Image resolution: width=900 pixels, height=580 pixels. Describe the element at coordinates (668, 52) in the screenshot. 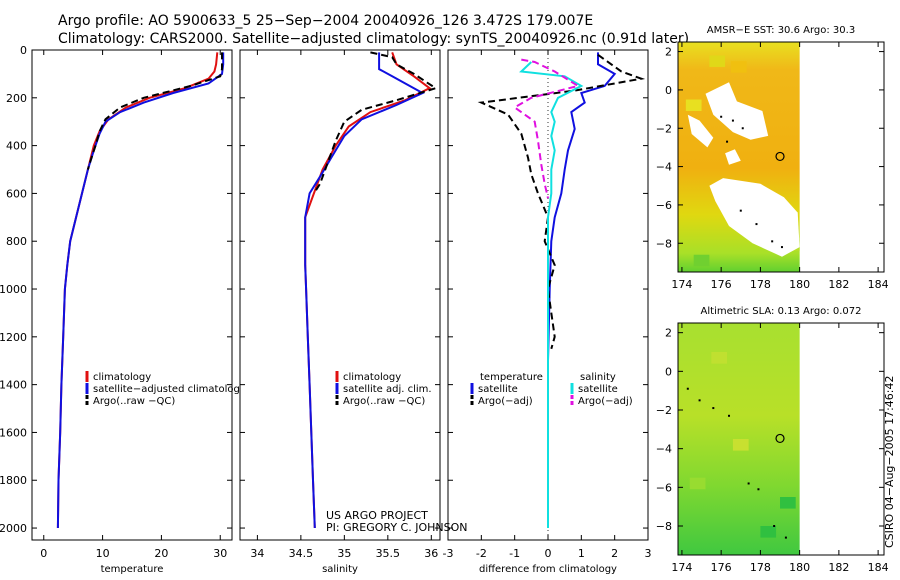

I see `sst_map-y-tick-label: 2` at that location.